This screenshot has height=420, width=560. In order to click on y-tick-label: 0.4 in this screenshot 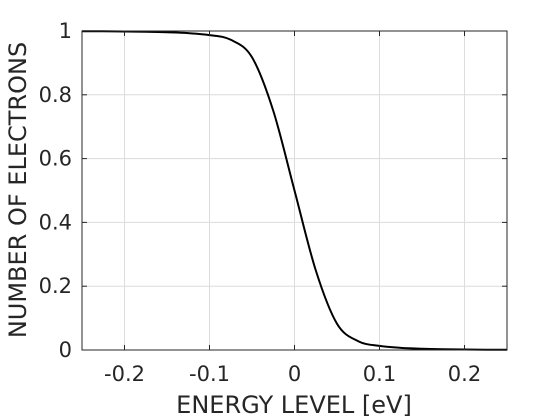, I will do `click(55, 222)`.